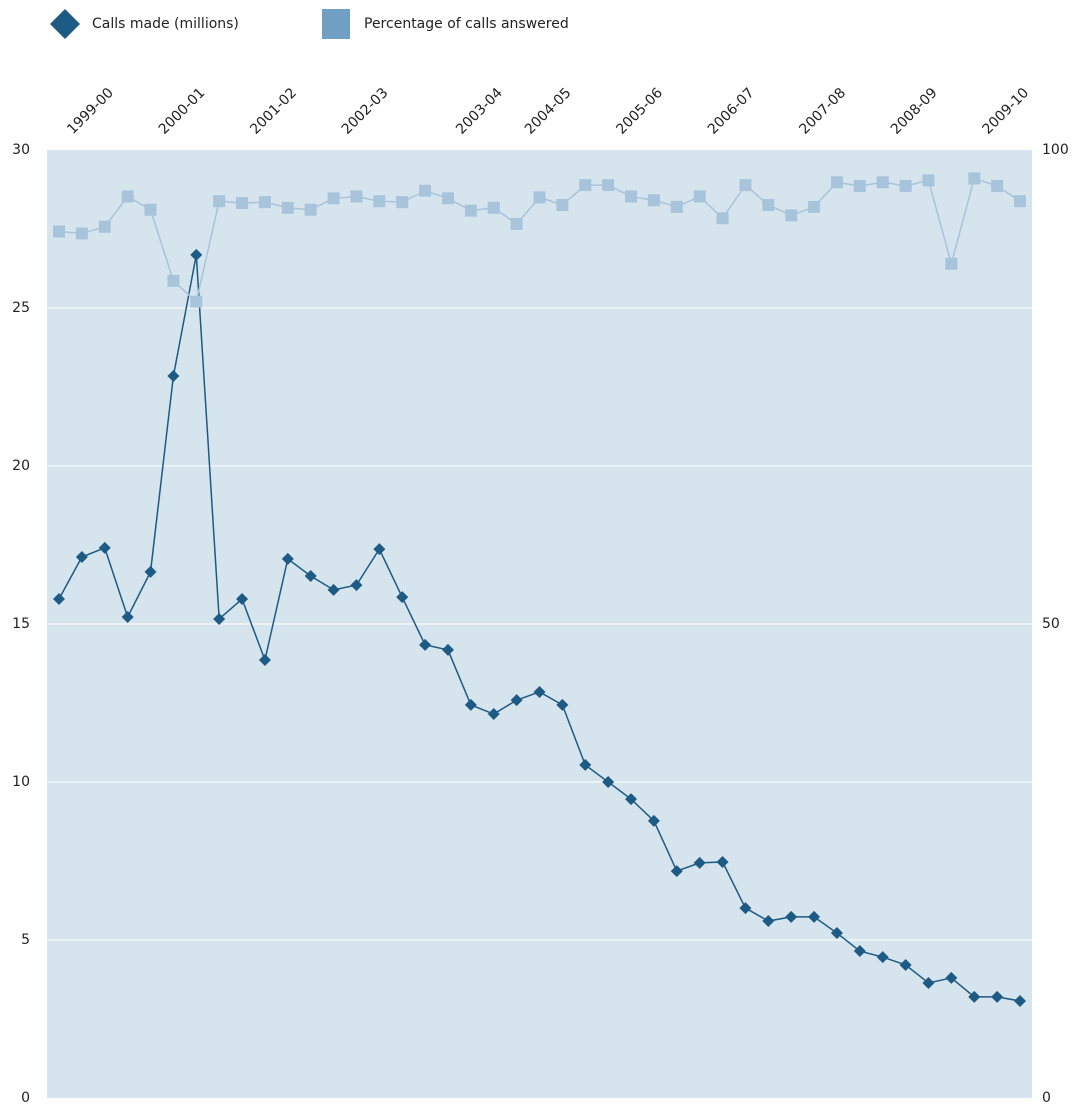 This screenshot has width=1078, height=1105. I want to click on x-tick-label: 2001-02, so click(273, 111).